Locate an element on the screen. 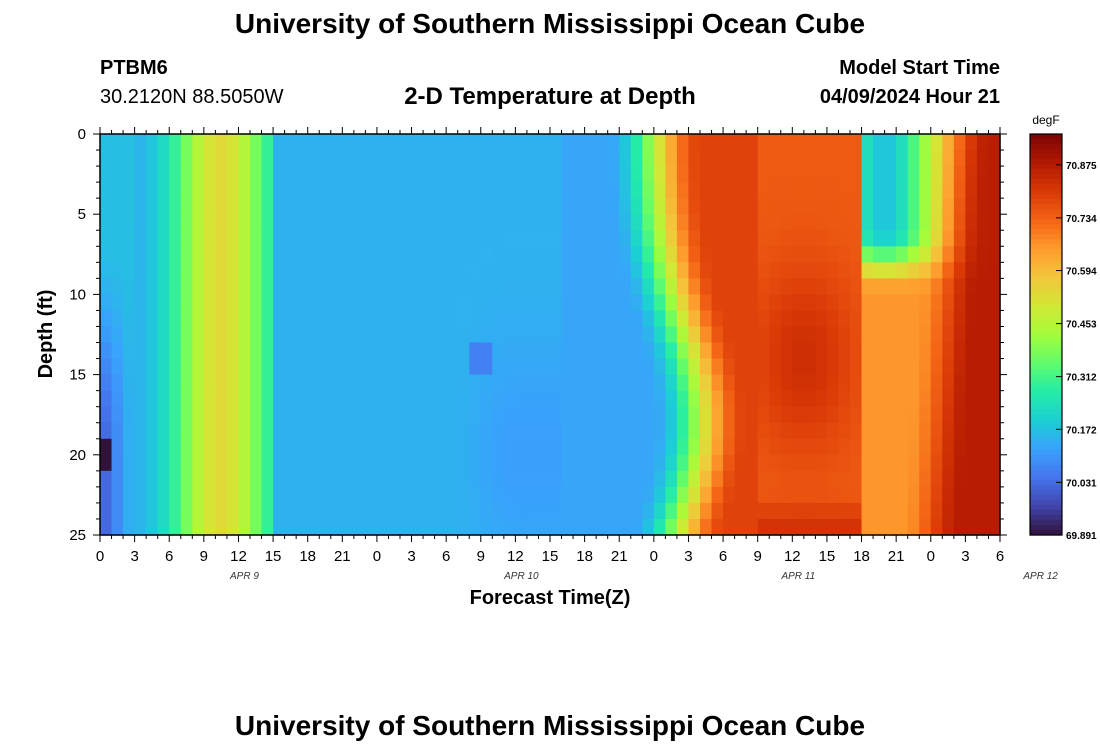  x-tick-label: 6 is located at coordinates (723, 556).